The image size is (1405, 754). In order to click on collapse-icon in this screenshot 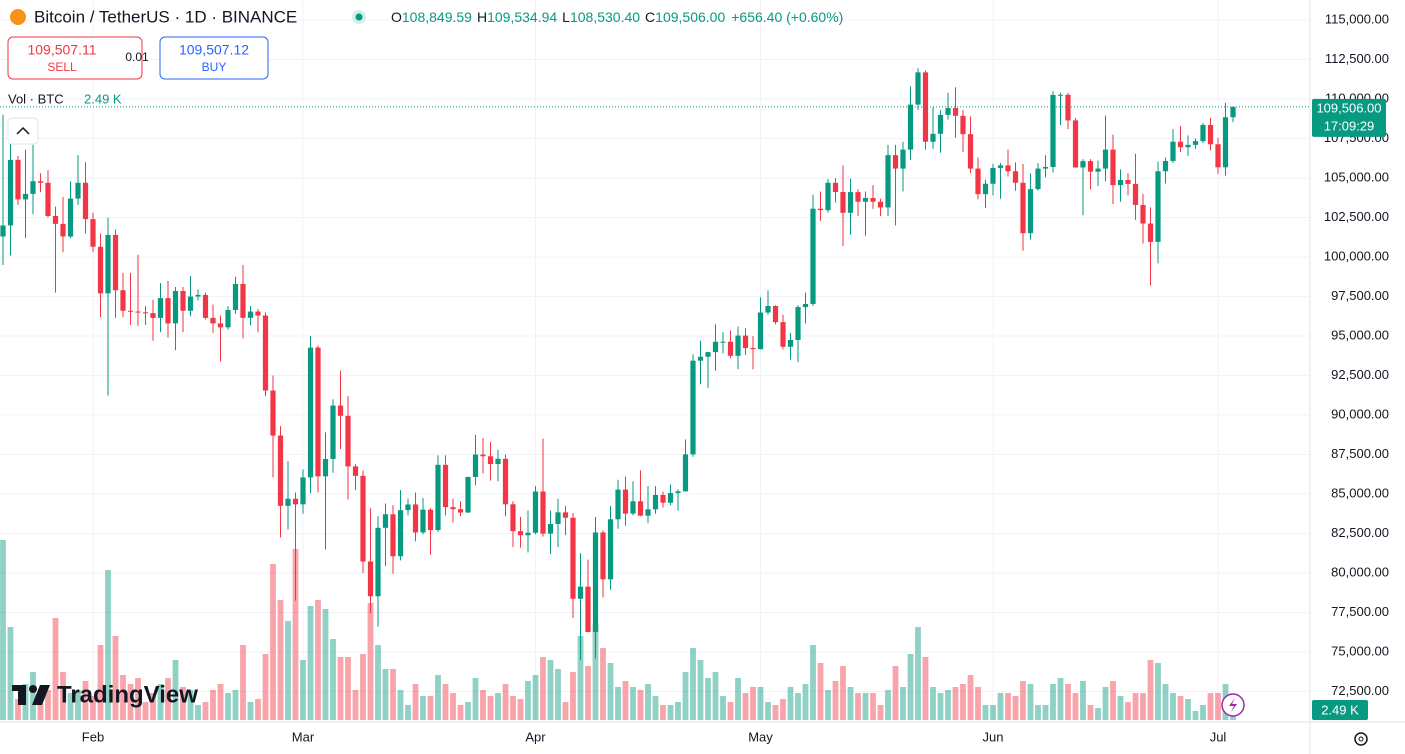, I will do `click(23, 130)`.